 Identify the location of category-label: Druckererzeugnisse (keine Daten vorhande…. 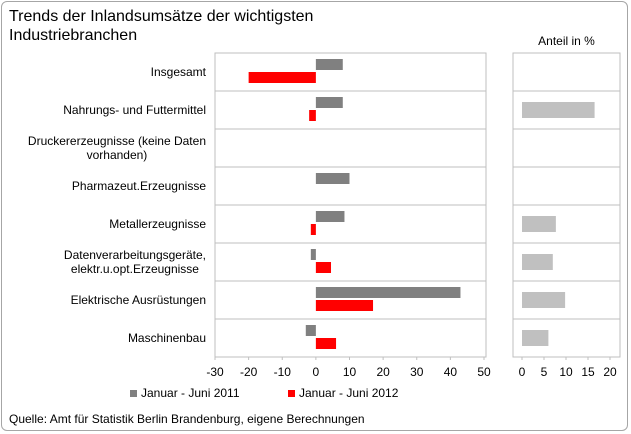
(116, 148).